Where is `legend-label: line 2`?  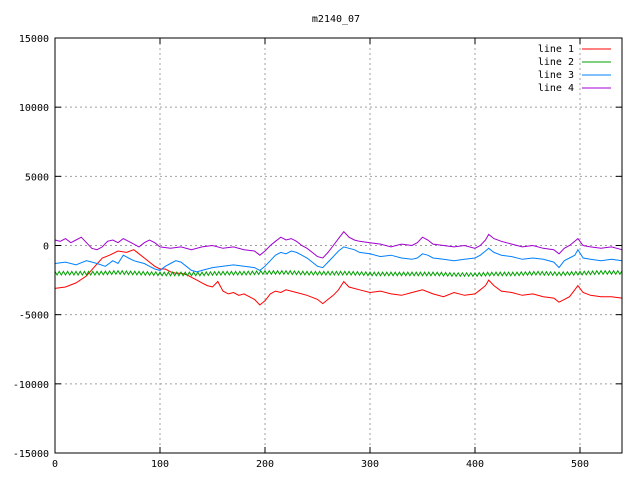 legend-label: line 2 is located at coordinates (556, 62).